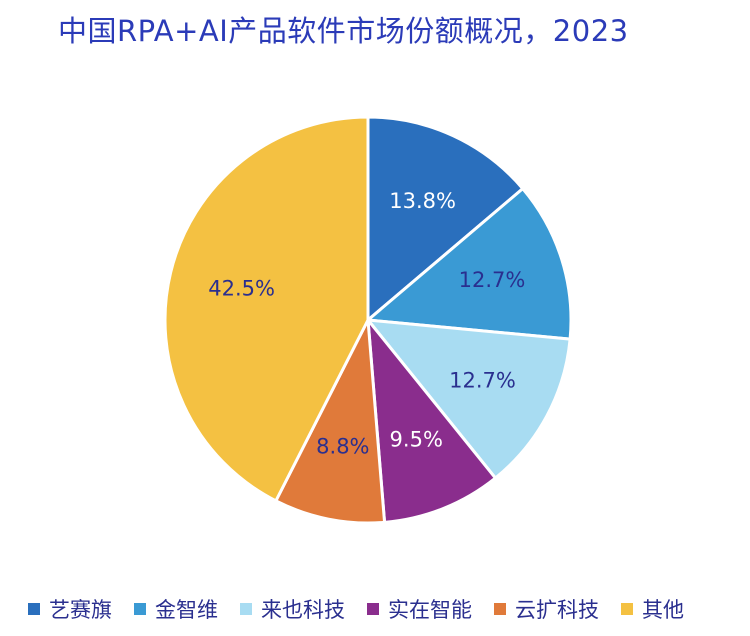 This screenshot has width=750, height=636. I want to click on legend-item: 金智维, so click(176, 609).